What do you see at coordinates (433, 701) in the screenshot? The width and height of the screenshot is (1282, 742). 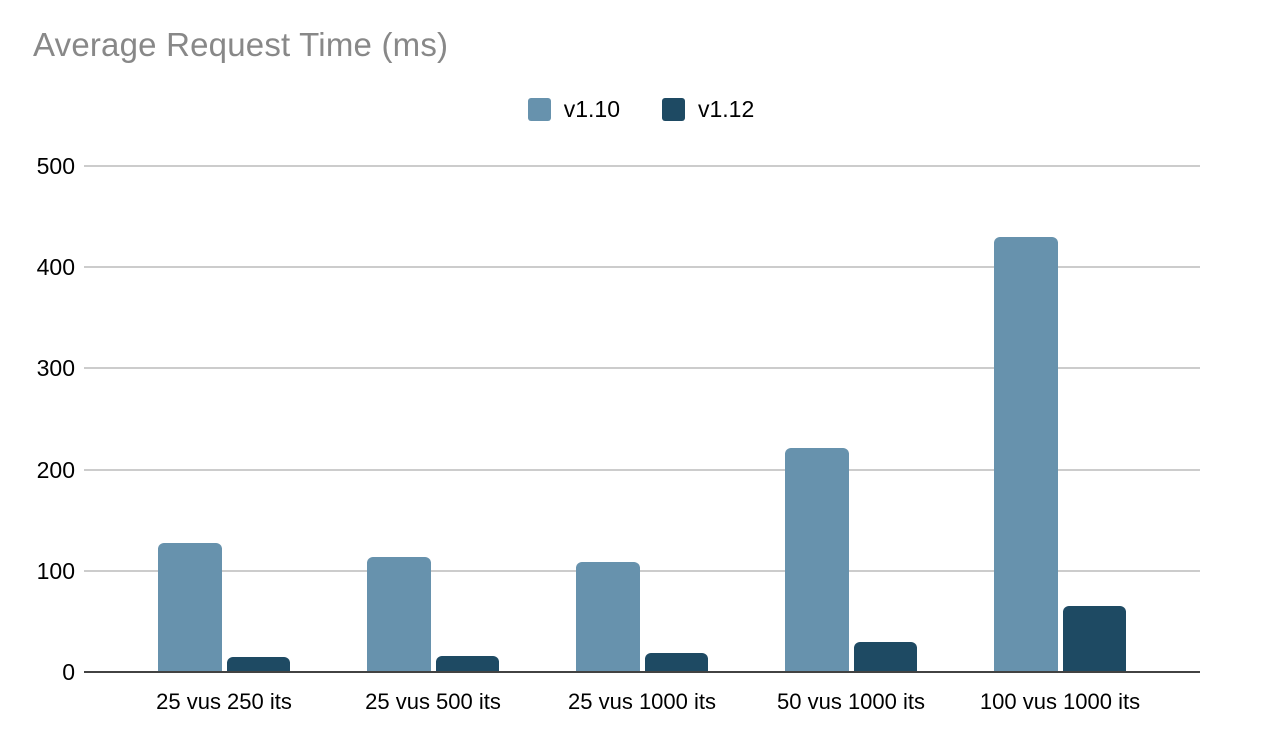 I see `x-category-label: 25 vus 500 its` at bounding box center [433, 701].